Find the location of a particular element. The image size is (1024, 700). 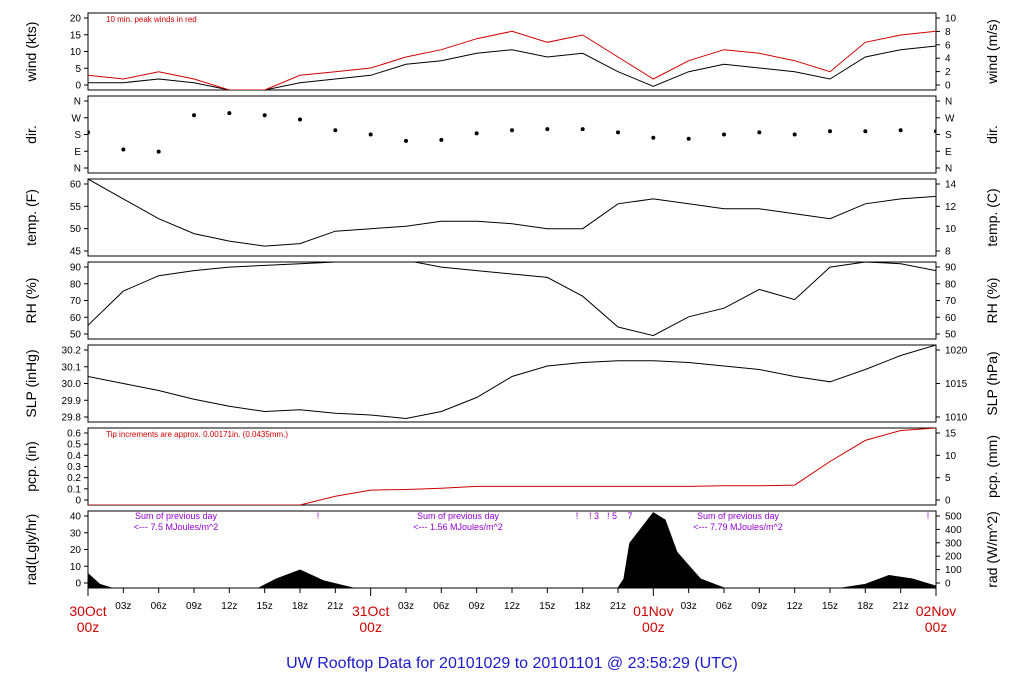

pcp-left-label: pcp. (in) is located at coordinates (31, 466).